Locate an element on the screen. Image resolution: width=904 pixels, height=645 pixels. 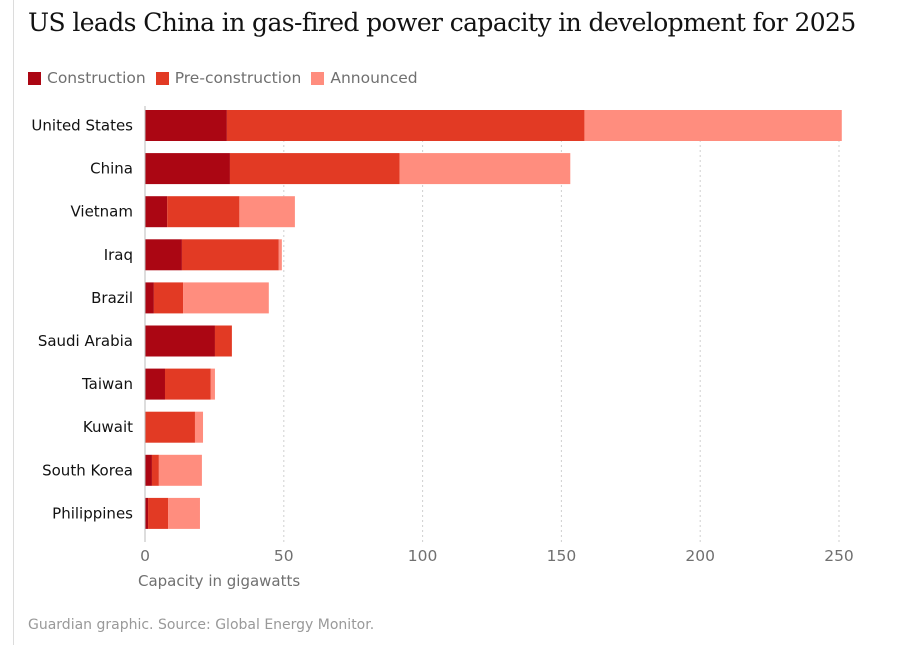
bar-taiwan-construction is located at coordinates (155, 384).